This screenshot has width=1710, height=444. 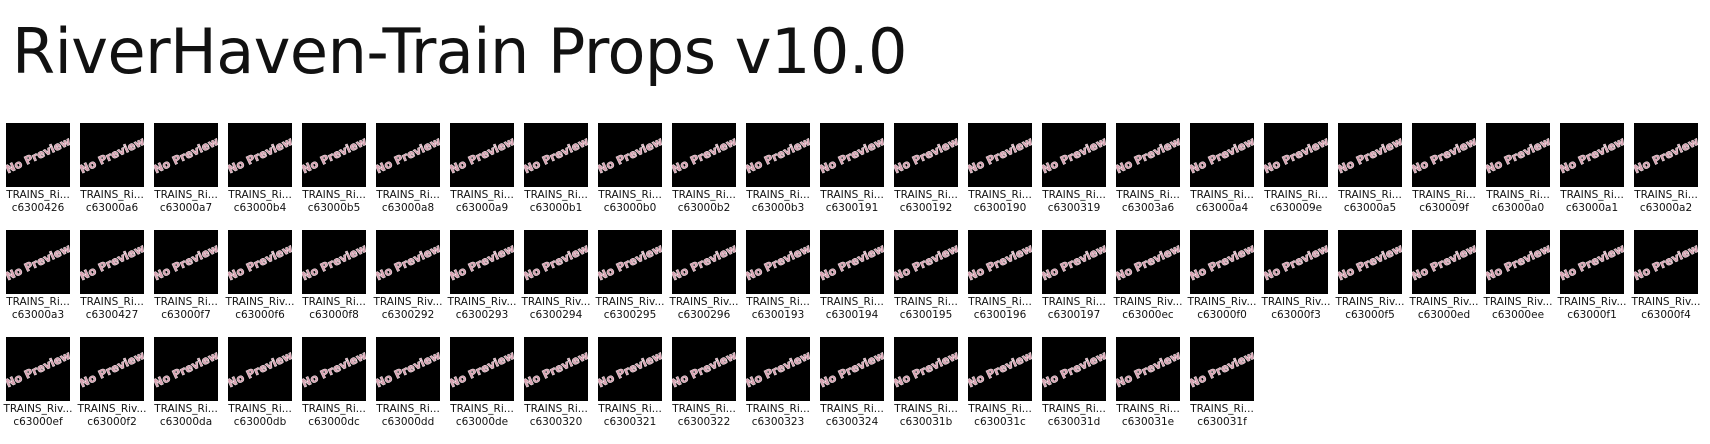 What do you see at coordinates (112, 422) in the screenshot?
I see `asset-id: c63000f2` at bounding box center [112, 422].